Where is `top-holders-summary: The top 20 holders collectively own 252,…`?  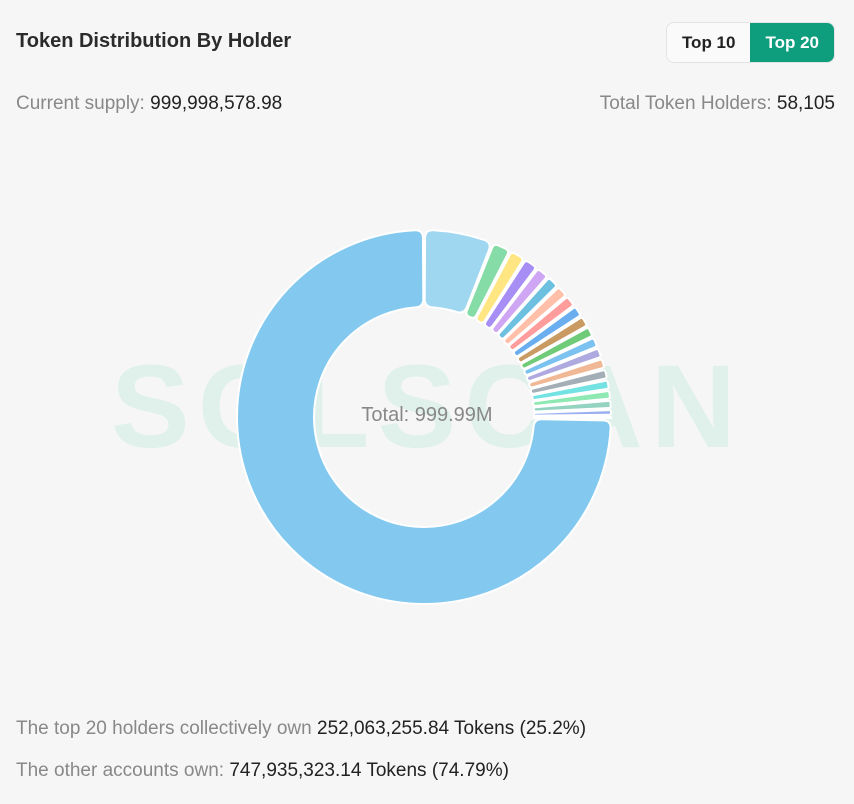
top-holders-summary: The top 20 holders collectively own 252,… is located at coordinates (301, 729).